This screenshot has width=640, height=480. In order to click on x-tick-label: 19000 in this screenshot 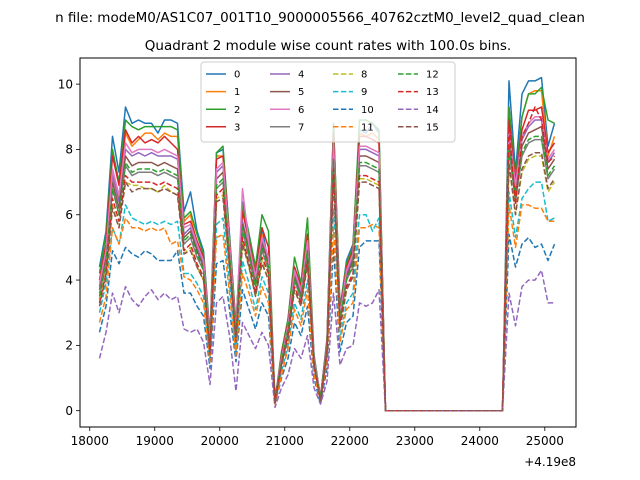, I will do `click(155, 441)`.